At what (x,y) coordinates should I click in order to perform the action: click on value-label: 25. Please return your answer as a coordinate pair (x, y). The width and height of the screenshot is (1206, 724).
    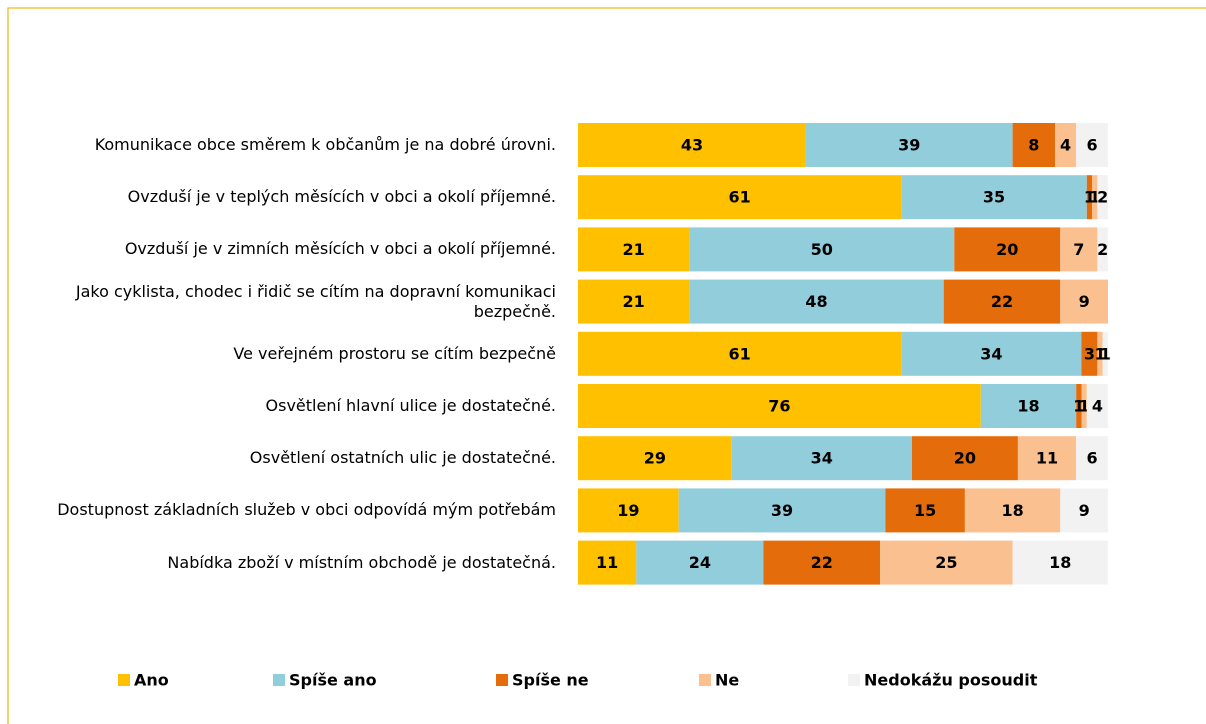
    Looking at the image, I should click on (946, 562).